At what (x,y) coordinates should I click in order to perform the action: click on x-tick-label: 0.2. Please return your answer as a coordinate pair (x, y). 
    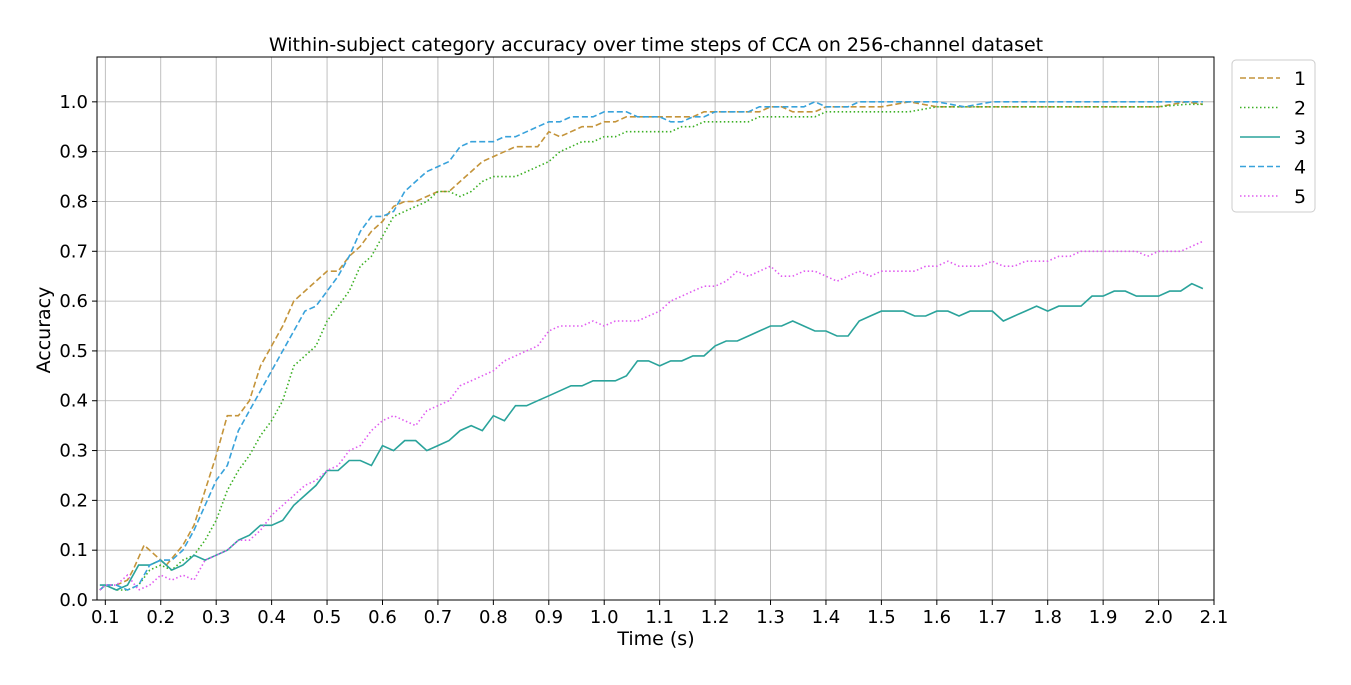
    Looking at the image, I should click on (160, 617).